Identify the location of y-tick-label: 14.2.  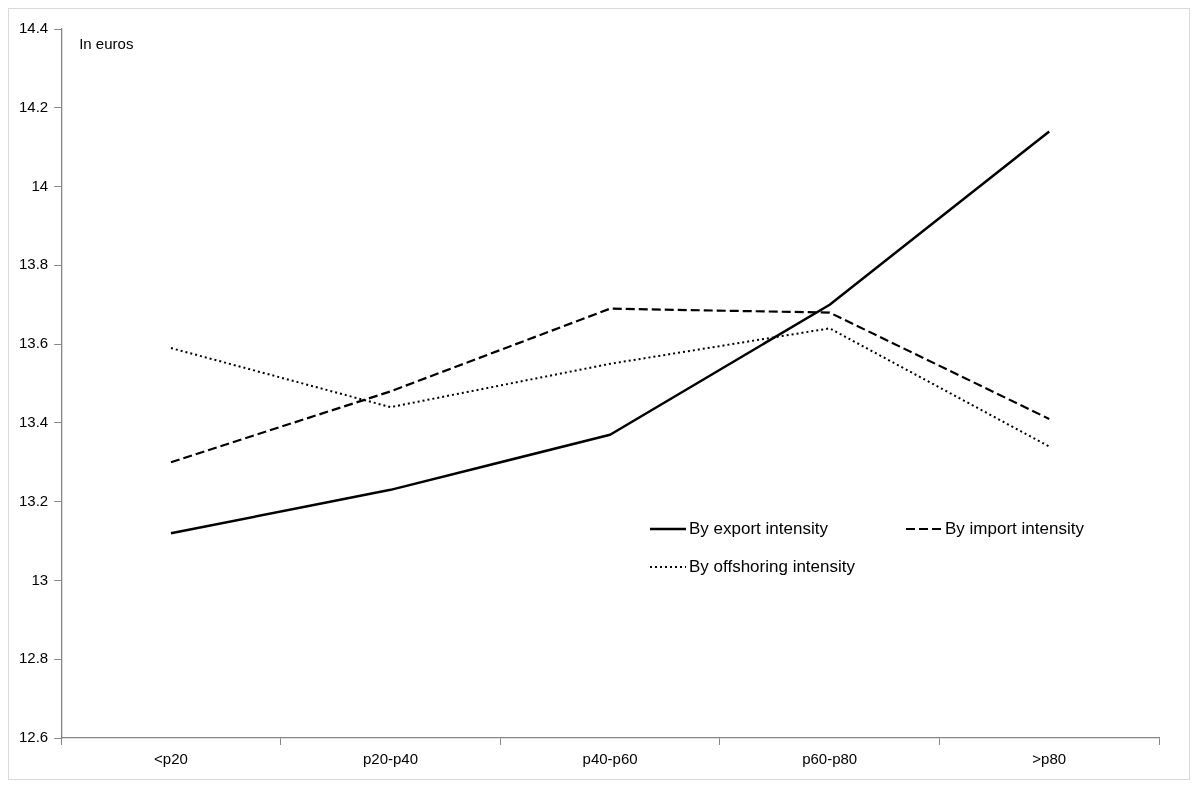
(33, 106).